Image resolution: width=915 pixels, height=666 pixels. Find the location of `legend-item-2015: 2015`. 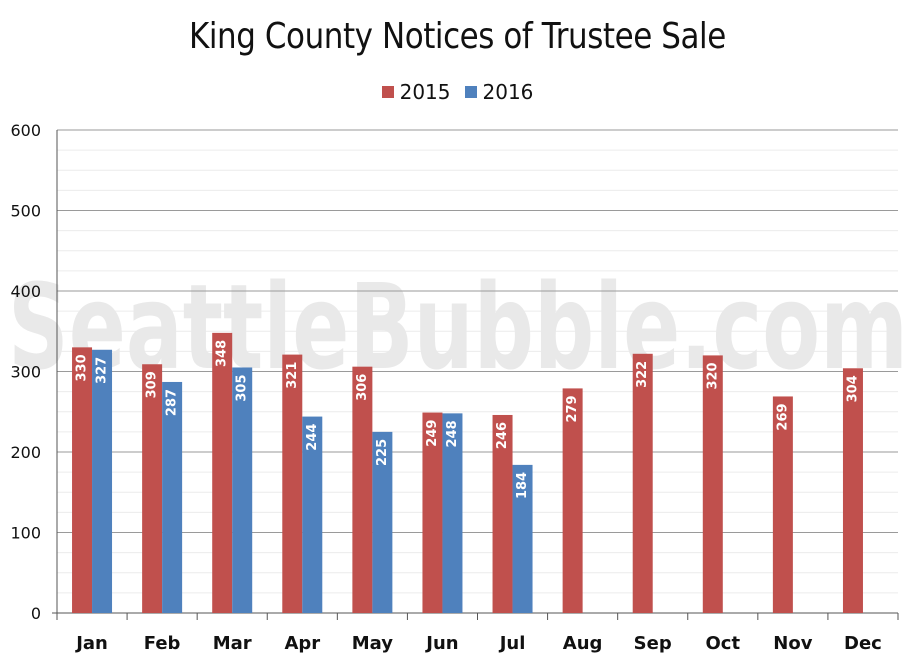

legend-item-2015: 2015 is located at coordinates (416, 92).